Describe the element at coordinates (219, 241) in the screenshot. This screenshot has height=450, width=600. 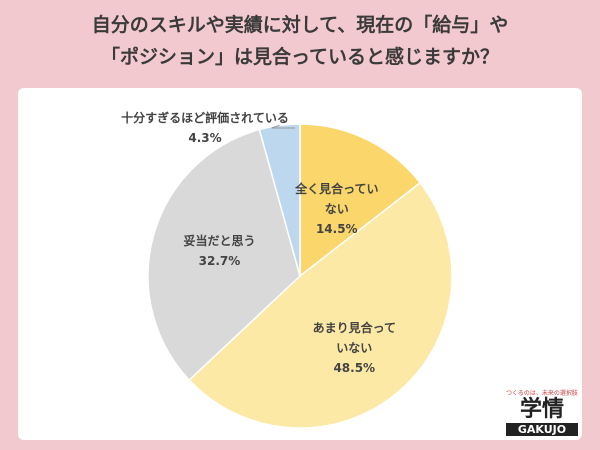
I see `category-label: 妥当だと思う` at that location.